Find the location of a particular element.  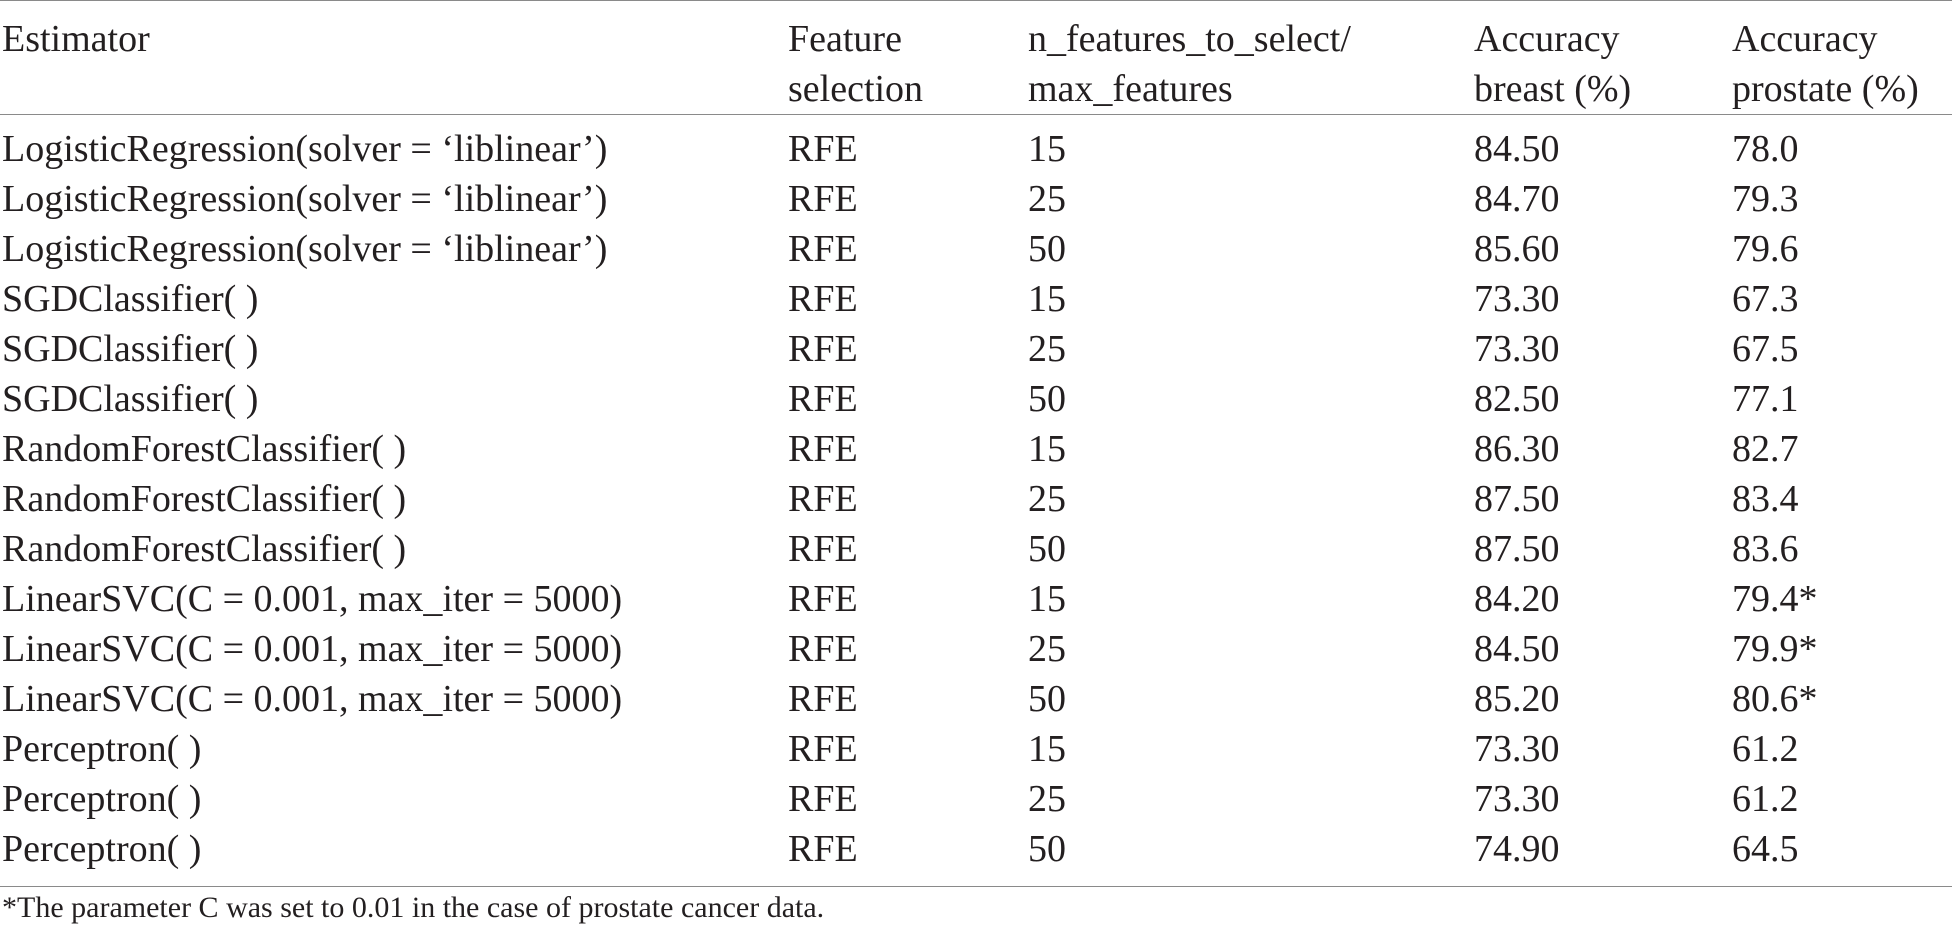

table-row: RandomForestClassifier( ) RFE 50 87.50 83.6 is located at coordinates (976, 549).